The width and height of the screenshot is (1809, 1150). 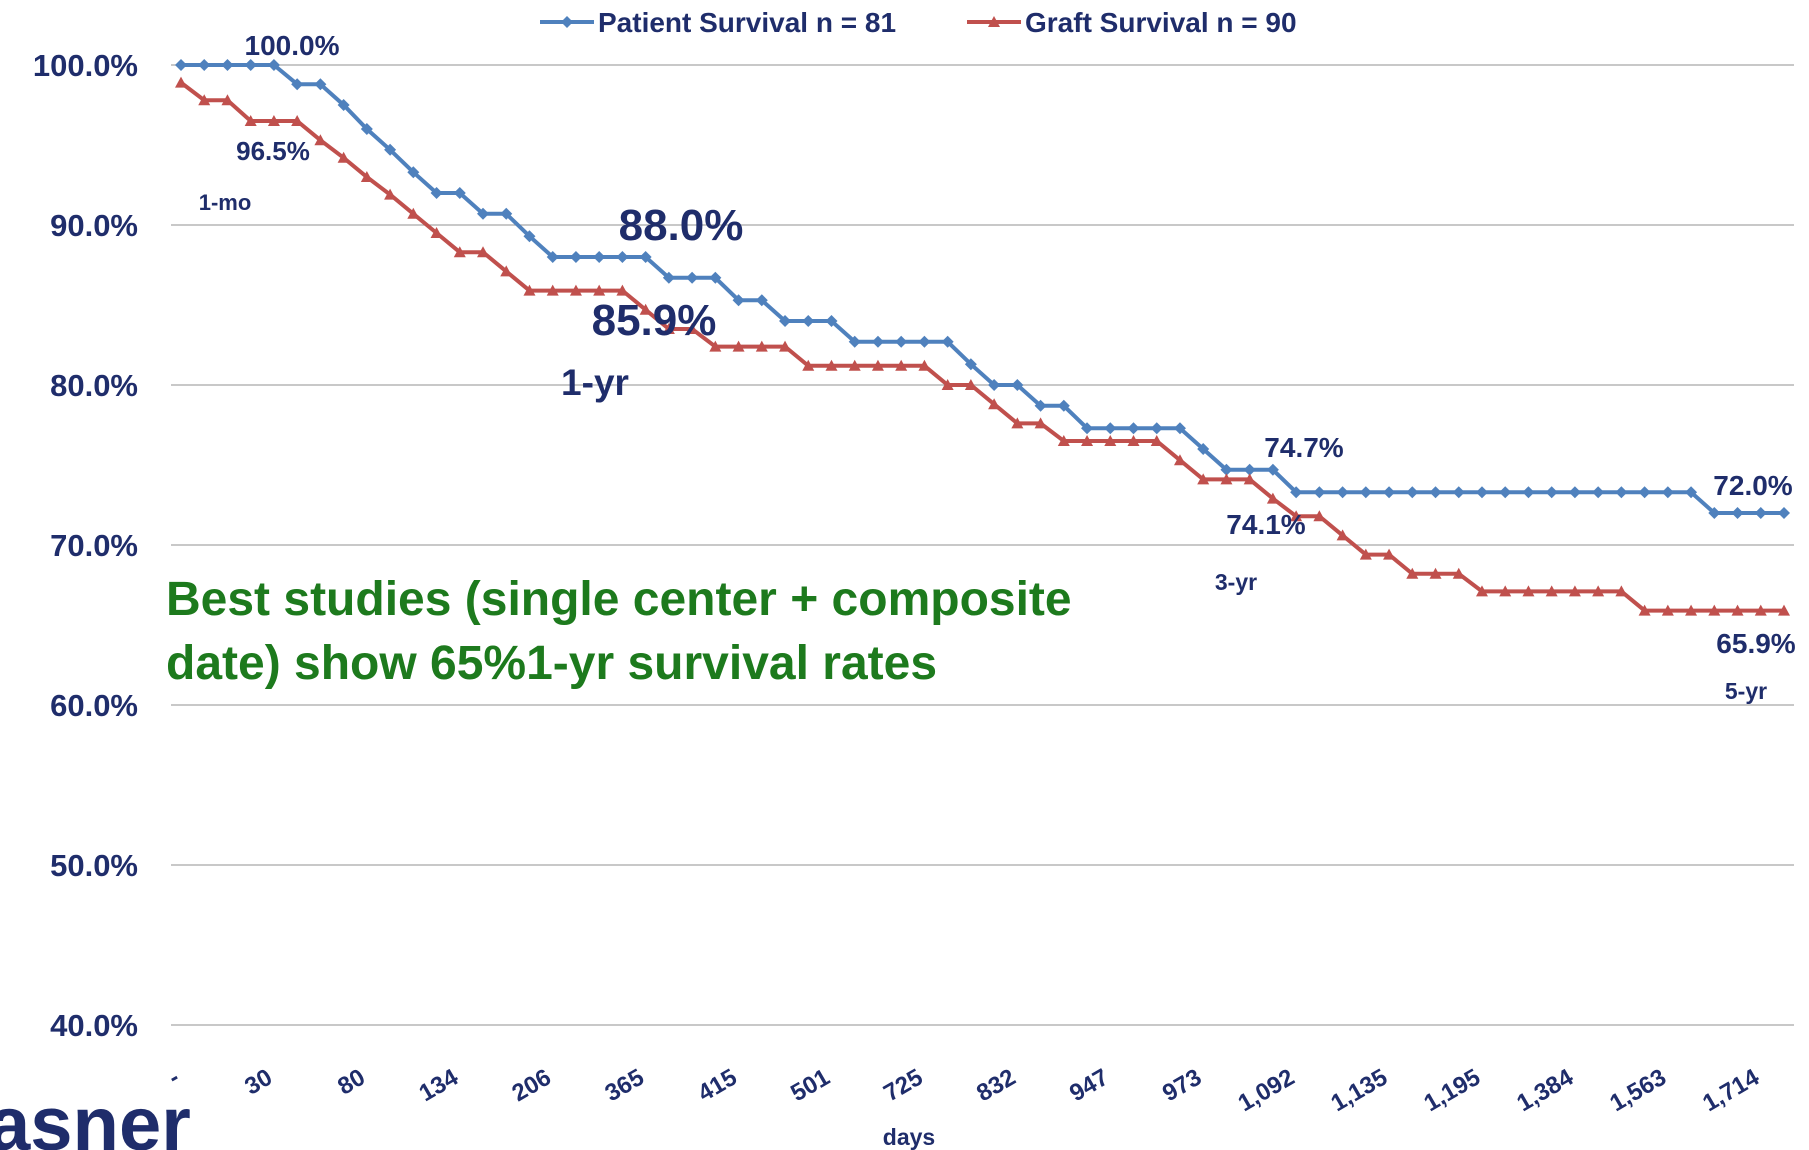 I want to click on annotation: 96.5%, so click(x=273, y=151).